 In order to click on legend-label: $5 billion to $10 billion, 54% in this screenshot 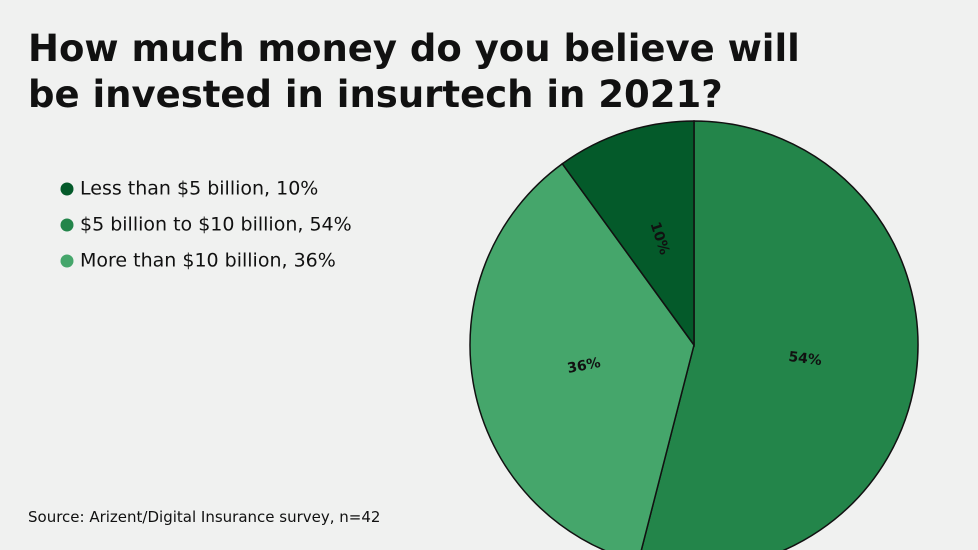, I will do `click(216, 225)`.